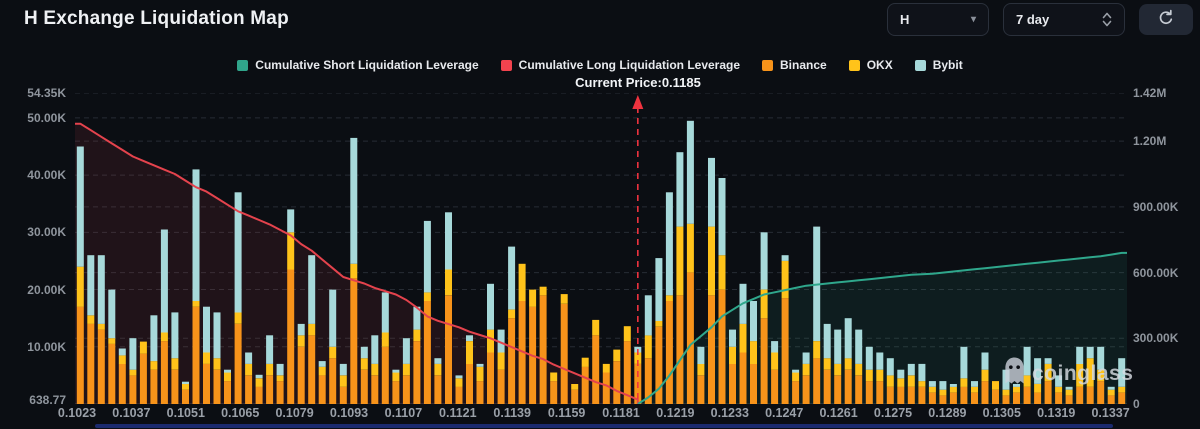 This screenshot has height=429, width=1200. I want to click on x-axis-tick-label: 0.1305, so click(1001, 413).